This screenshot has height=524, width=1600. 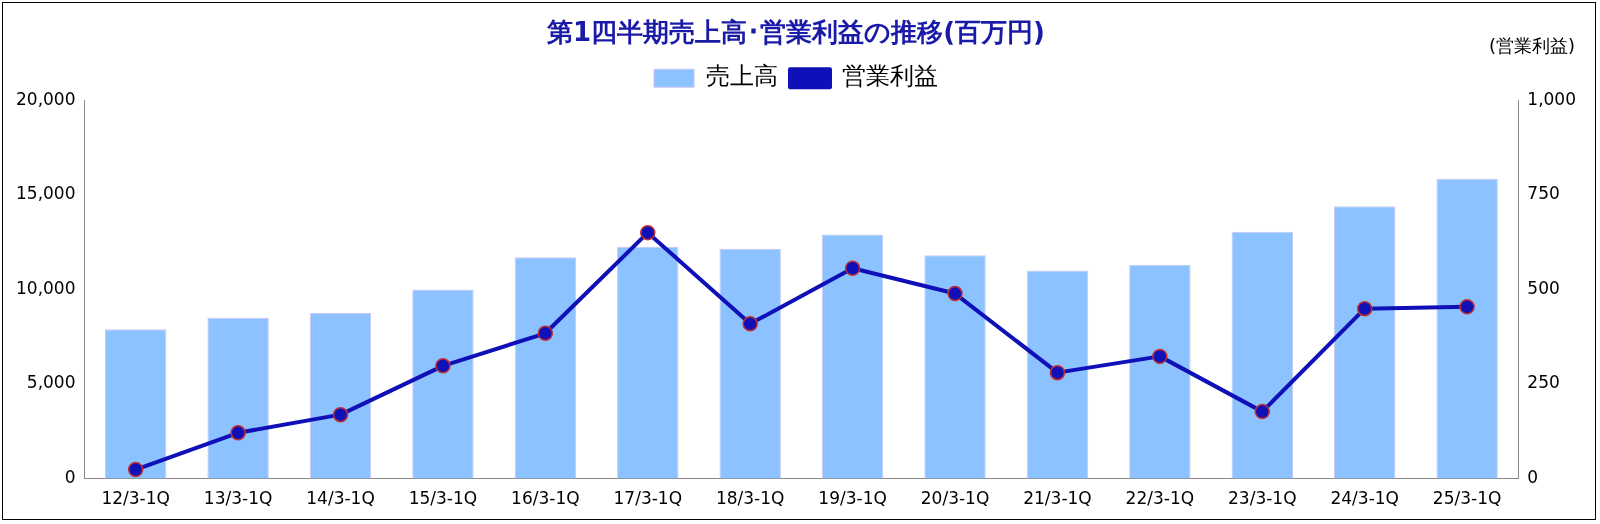 What do you see at coordinates (46, 287) in the screenshot?
I see `y-tick-label: 10,000` at bounding box center [46, 287].